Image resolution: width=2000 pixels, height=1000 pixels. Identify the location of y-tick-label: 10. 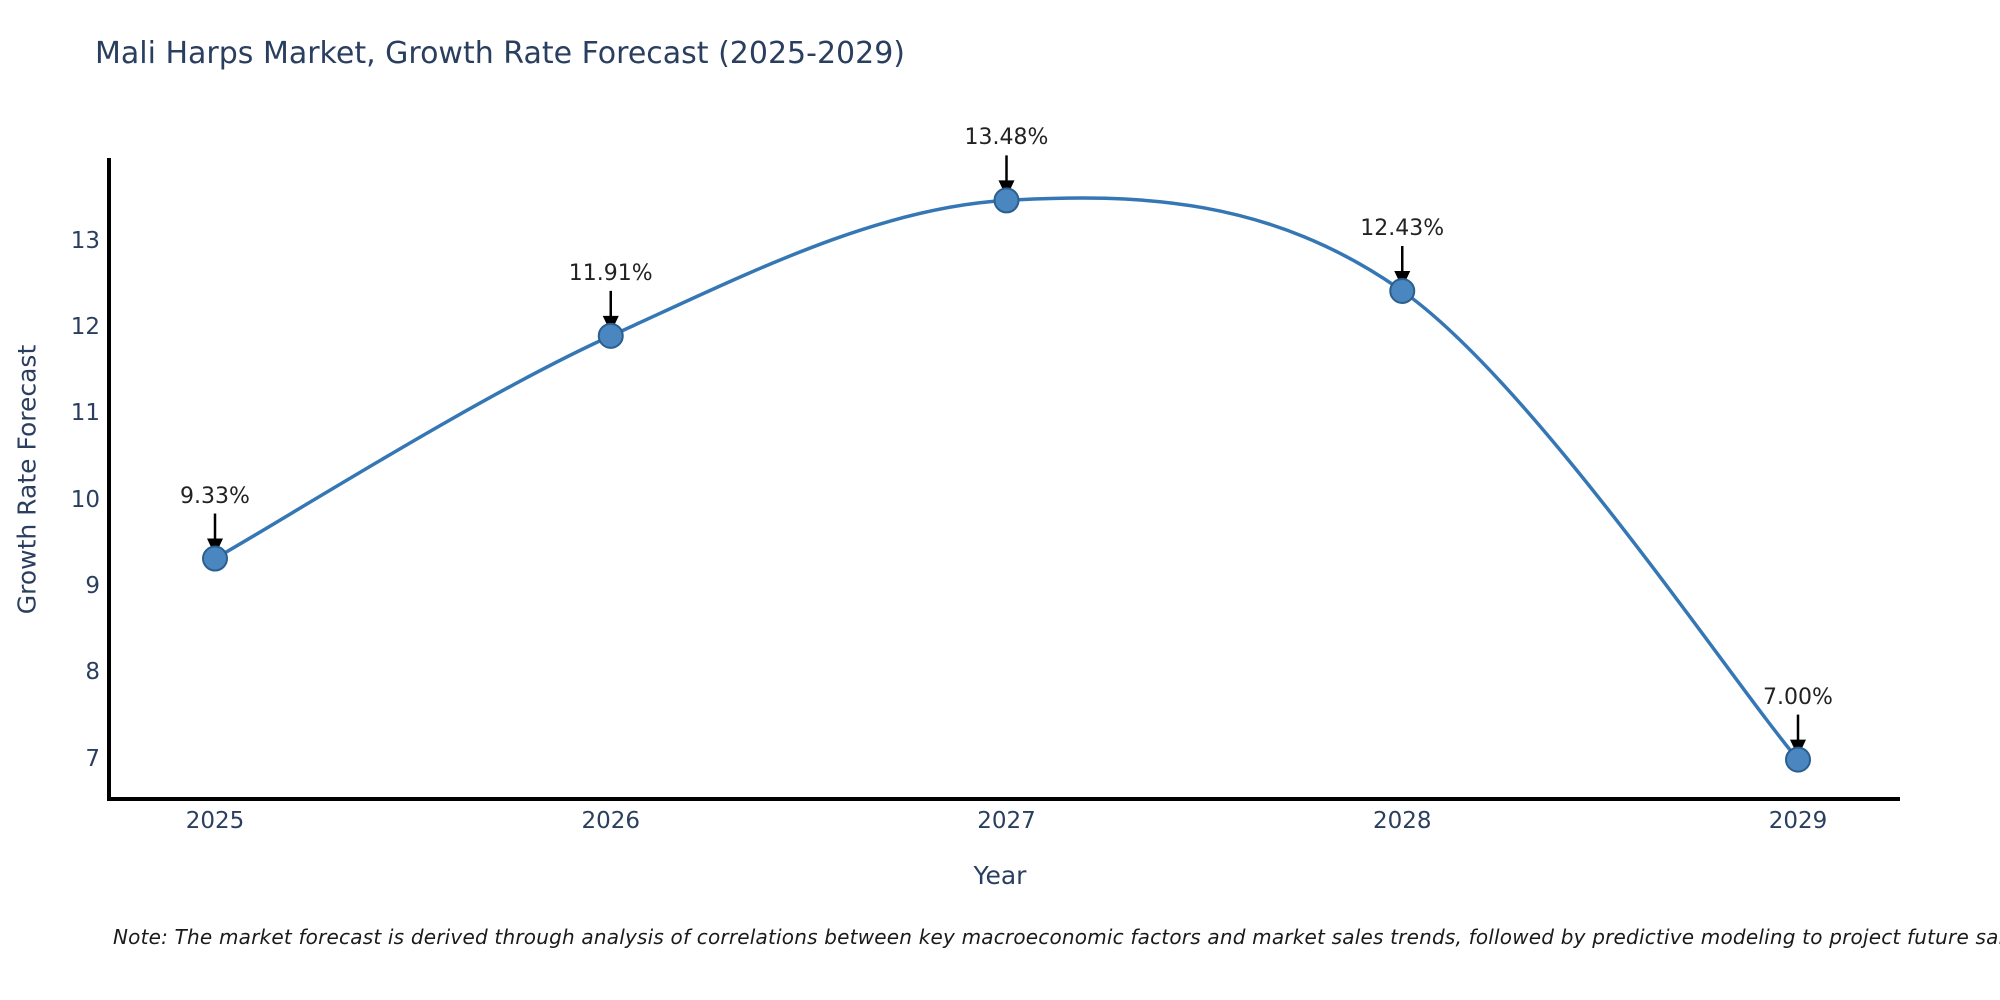
(85, 499).